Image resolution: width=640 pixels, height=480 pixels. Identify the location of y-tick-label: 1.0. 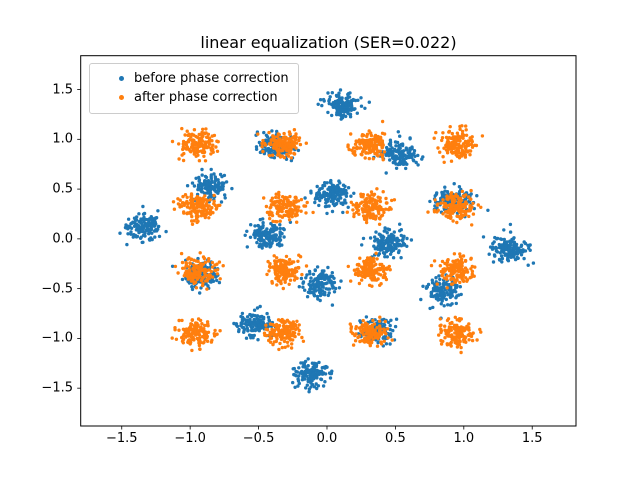
(62, 139).